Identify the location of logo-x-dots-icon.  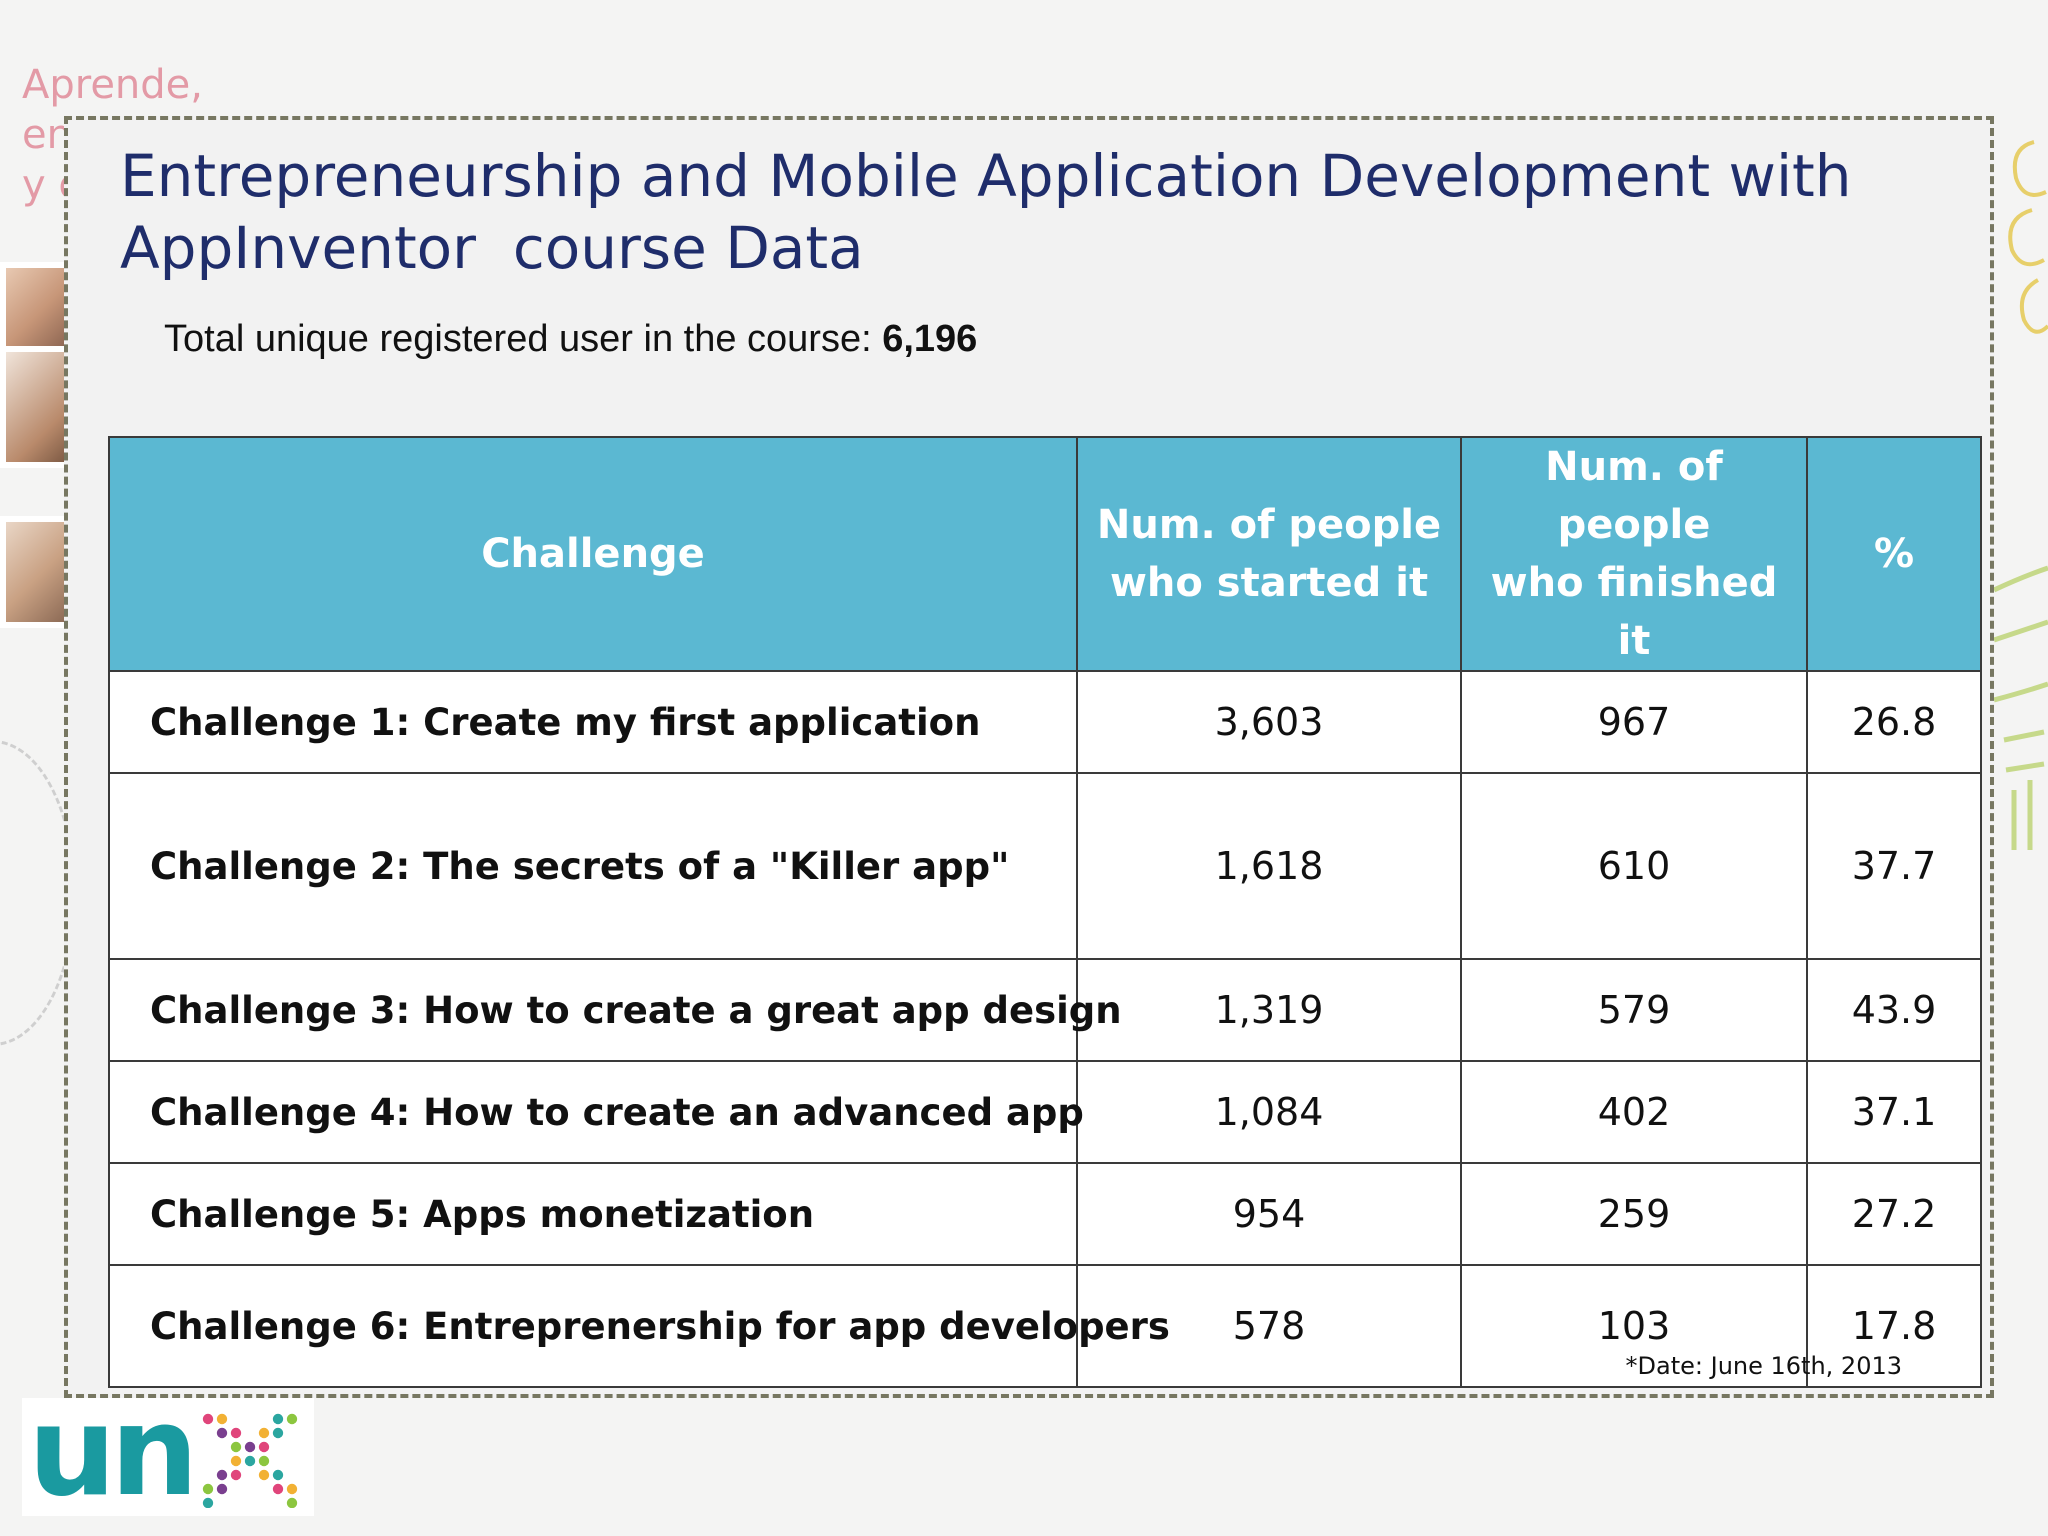
(250, 1460).